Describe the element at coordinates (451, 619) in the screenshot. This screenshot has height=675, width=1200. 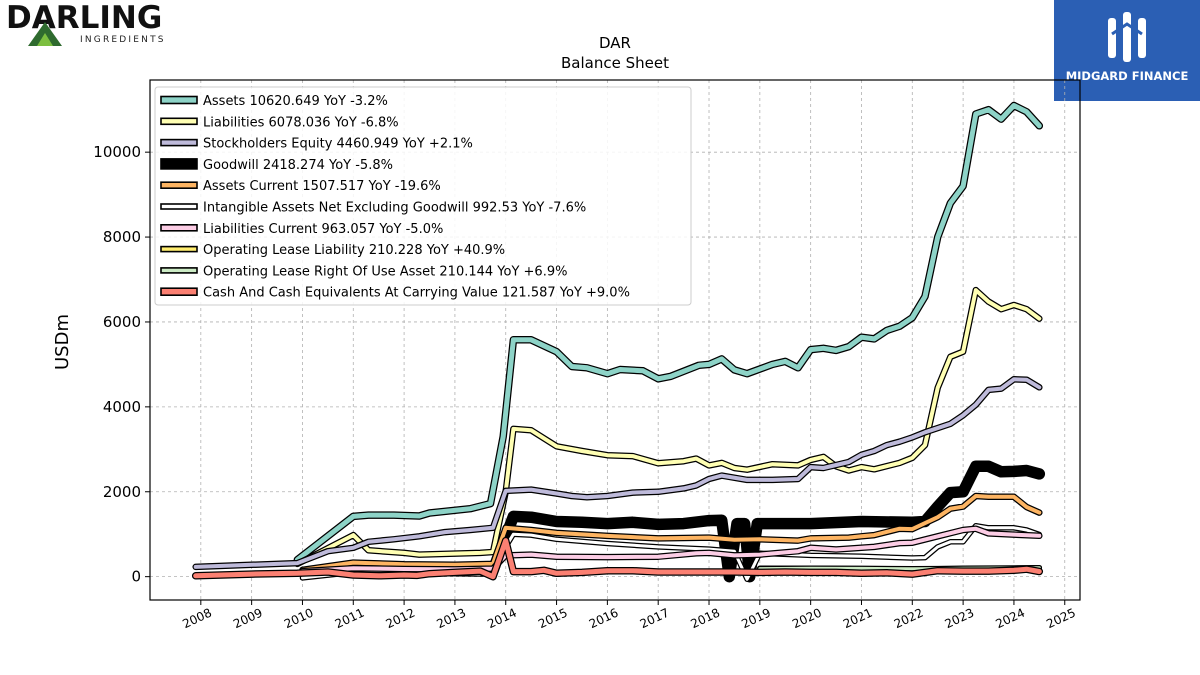
I see `x-tick-label-2013: 2013` at that location.